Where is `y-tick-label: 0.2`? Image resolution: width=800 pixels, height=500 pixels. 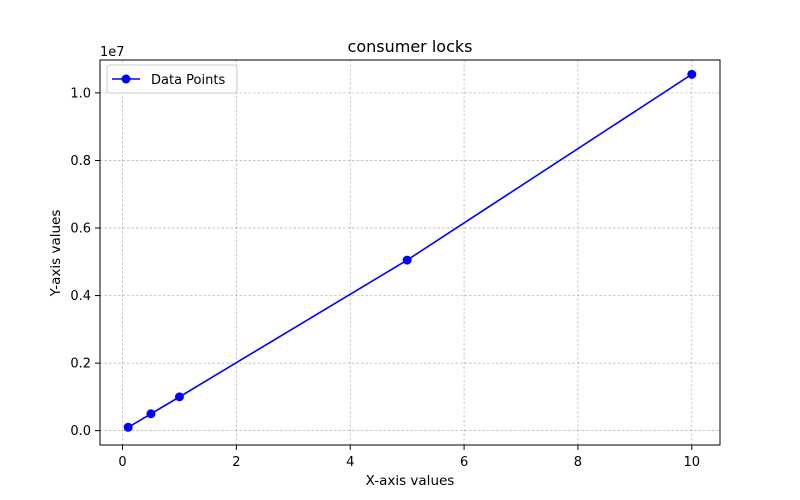
y-tick-label: 0.2 is located at coordinates (80, 364).